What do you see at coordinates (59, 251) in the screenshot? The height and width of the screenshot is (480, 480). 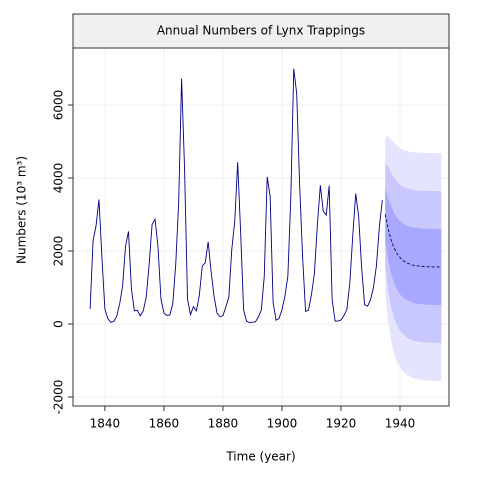 I see `y-tick-label: 2000` at bounding box center [59, 251].